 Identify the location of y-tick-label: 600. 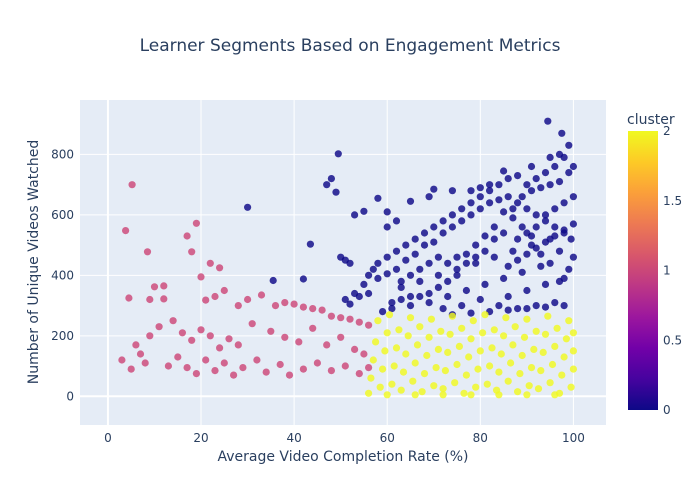
(62, 215).